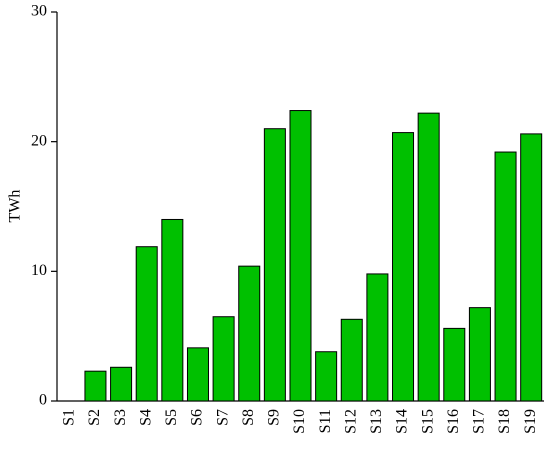 The width and height of the screenshot is (550, 449). What do you see at coordinates (197, 417) in the screenshot?
I see `x-tick-label: S6` at bounding box center [197, 417].